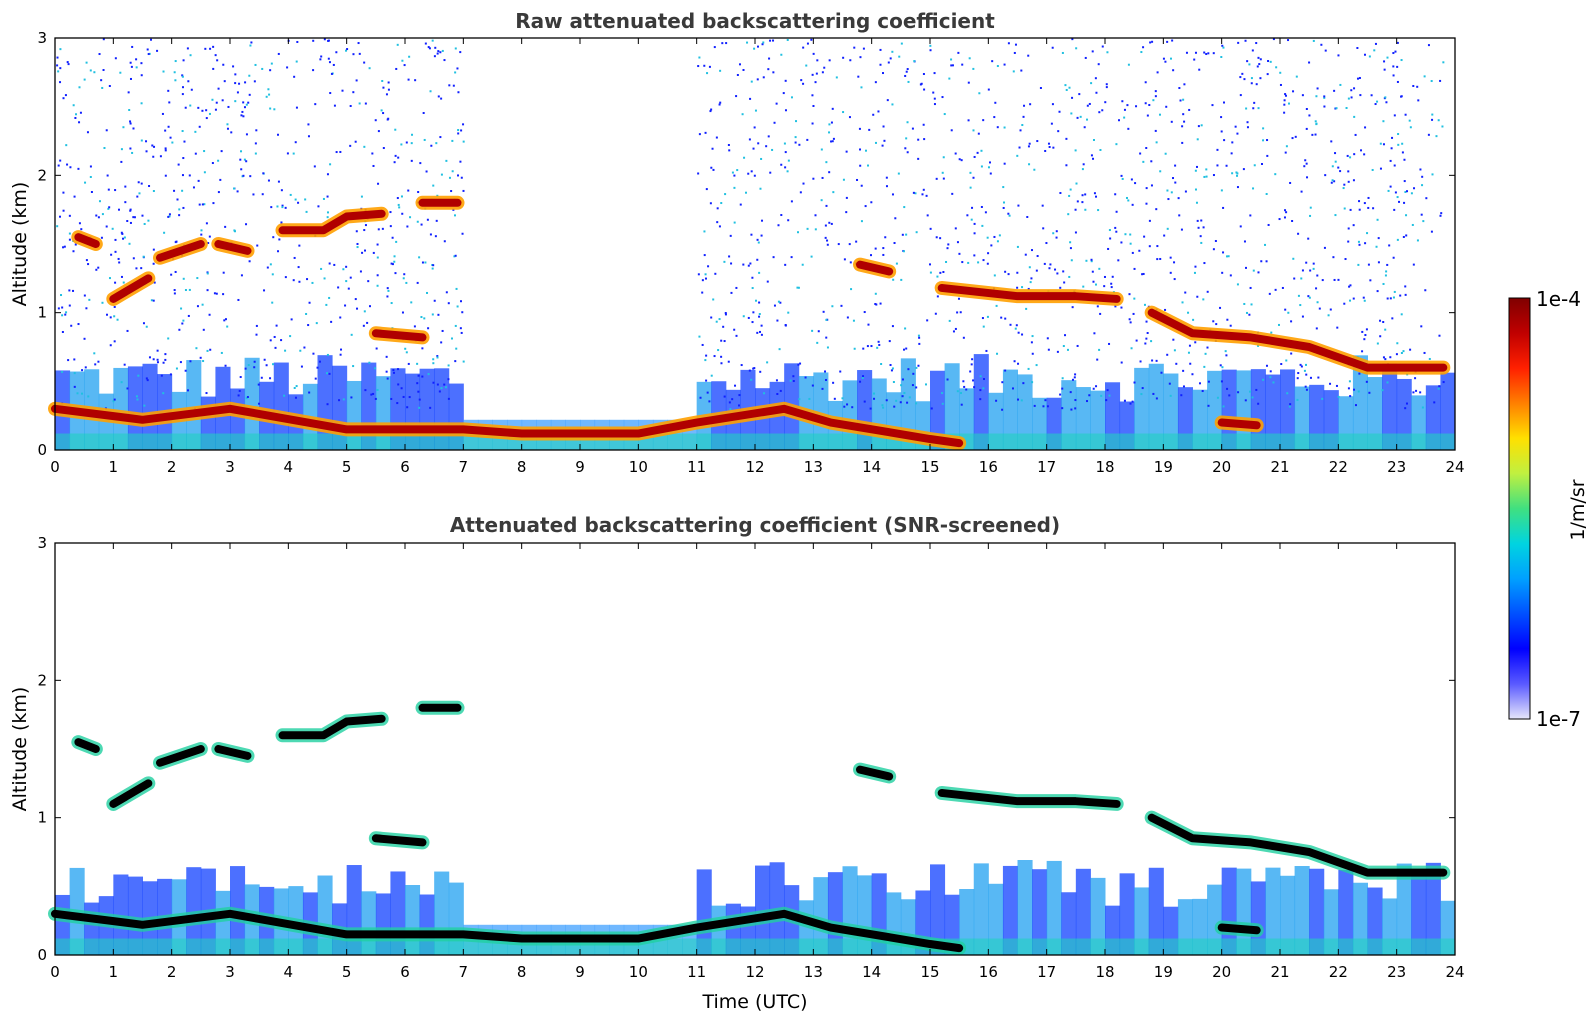 This screenshot has height=1020, width=1595. What do you see at coordinates (813, 972) in the screenshot?
I see `x-tick-label: 13` at bounding box center [813, 972].